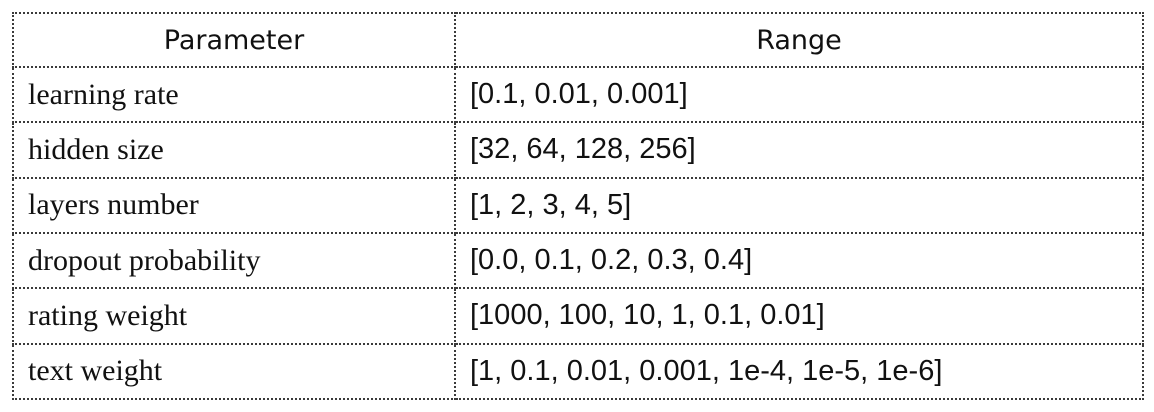 This screenshot has height=412, width=1154. What do you see at coordinates (234, 371) in the screenshot?
I see `parameter-cell: text weight` at bounding box center [234, 371].